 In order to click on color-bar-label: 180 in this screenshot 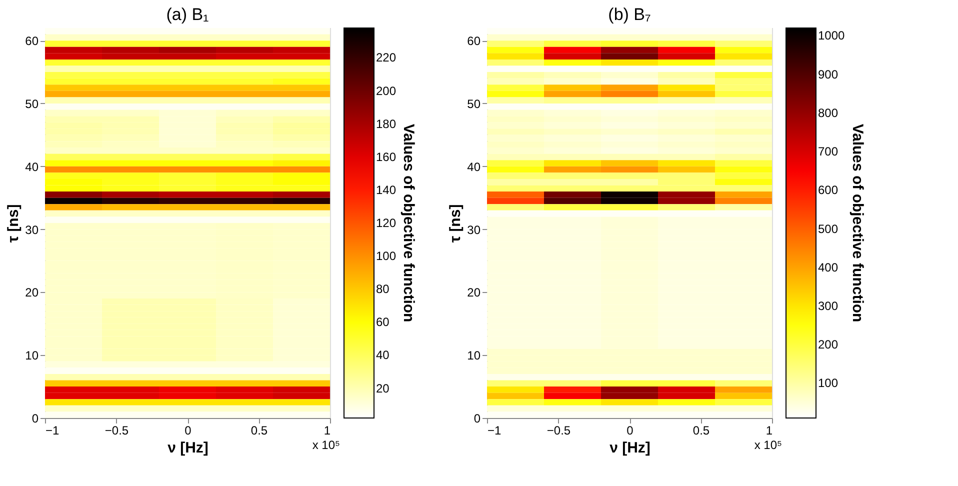, I will do `click(386, 123)`.